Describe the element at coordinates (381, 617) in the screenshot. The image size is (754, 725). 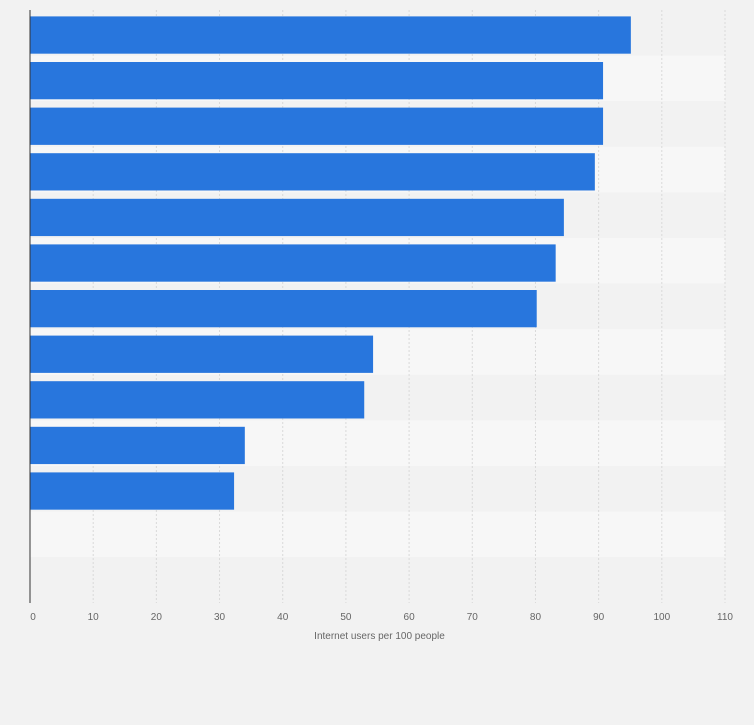
I see `x-axis-ticks: 0 10 20 30 40 50 60 70 80 90 100 110` at that location.